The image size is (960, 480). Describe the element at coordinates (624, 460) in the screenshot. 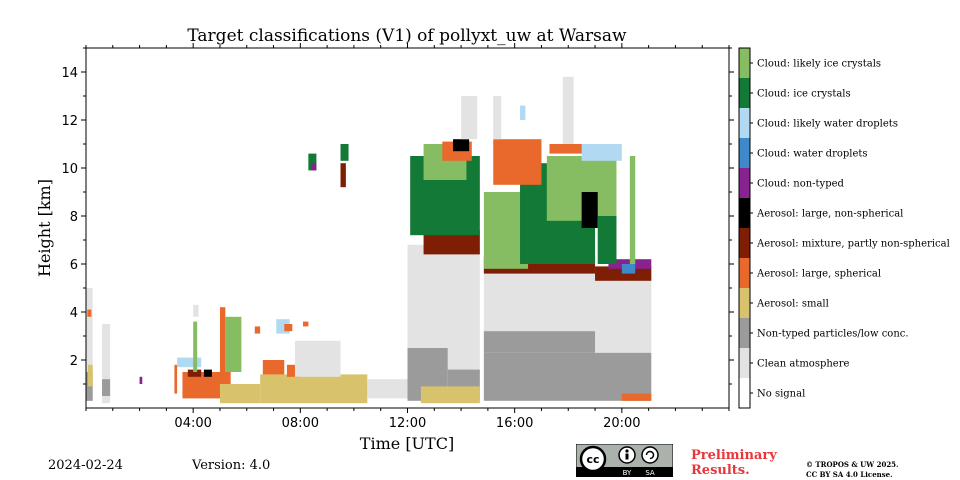

I see `cc-by-sa-license-badge: cc BY SA` at that location.